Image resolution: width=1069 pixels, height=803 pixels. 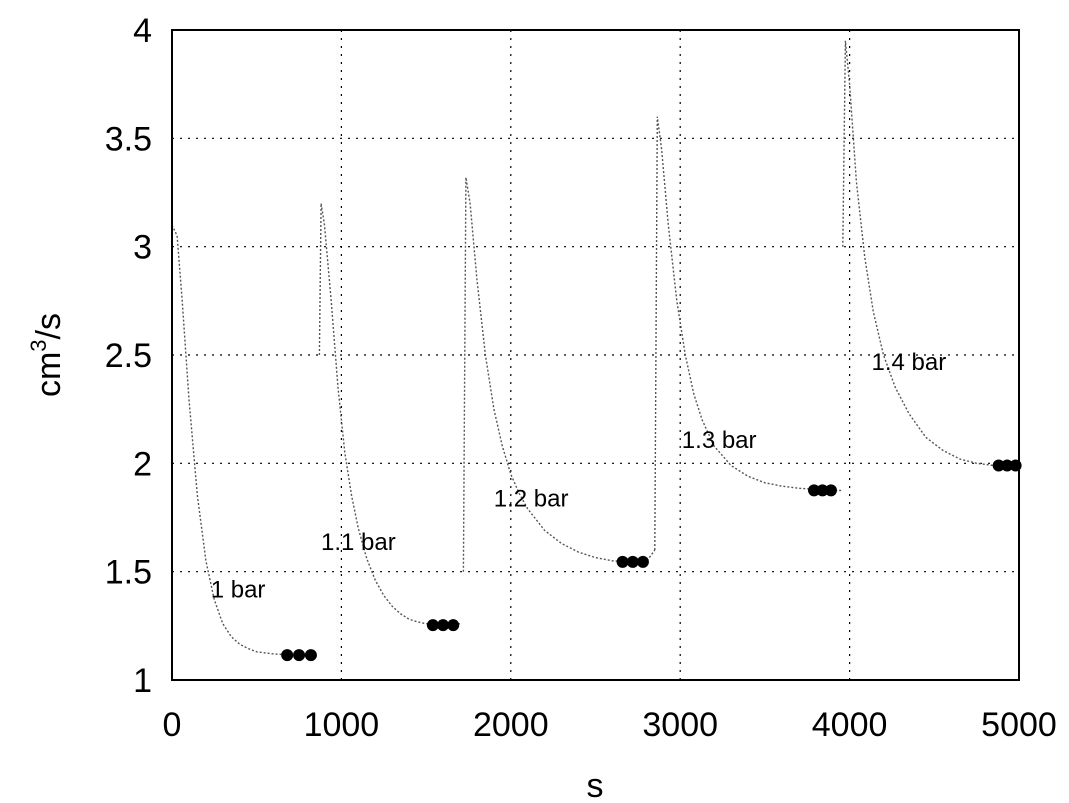 What do you see at coordinates (680, 725) in the screenshot?
I see `x-tick-label: 3000` at bounding box center [680, 725].